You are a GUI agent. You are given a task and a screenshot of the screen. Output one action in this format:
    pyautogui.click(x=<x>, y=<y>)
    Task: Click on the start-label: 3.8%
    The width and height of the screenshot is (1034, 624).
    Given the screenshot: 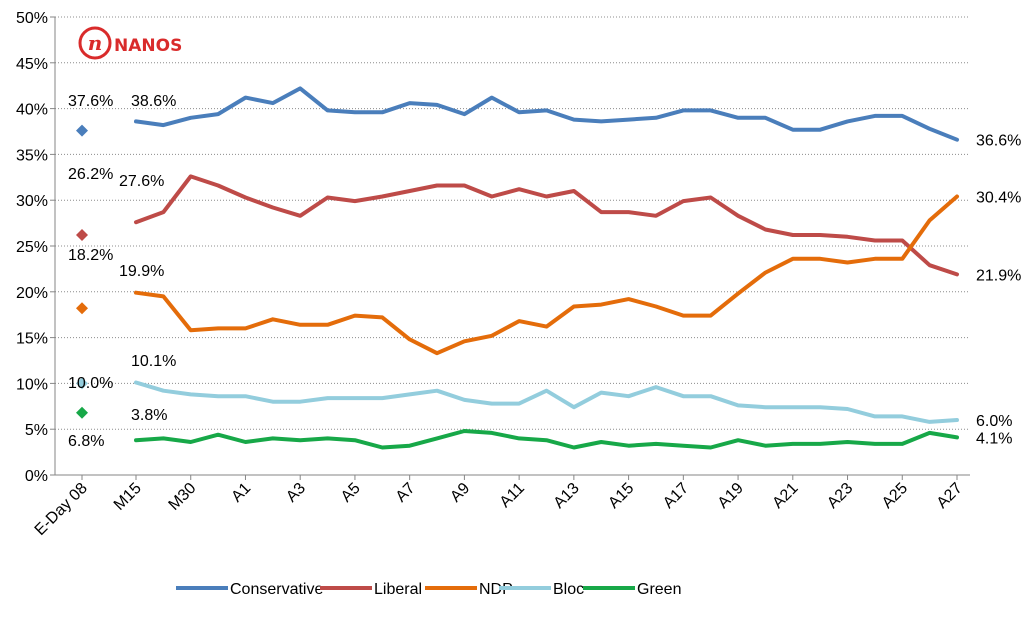 What is the action you would take?
    pyautogui.click(x=149, y=415)
    